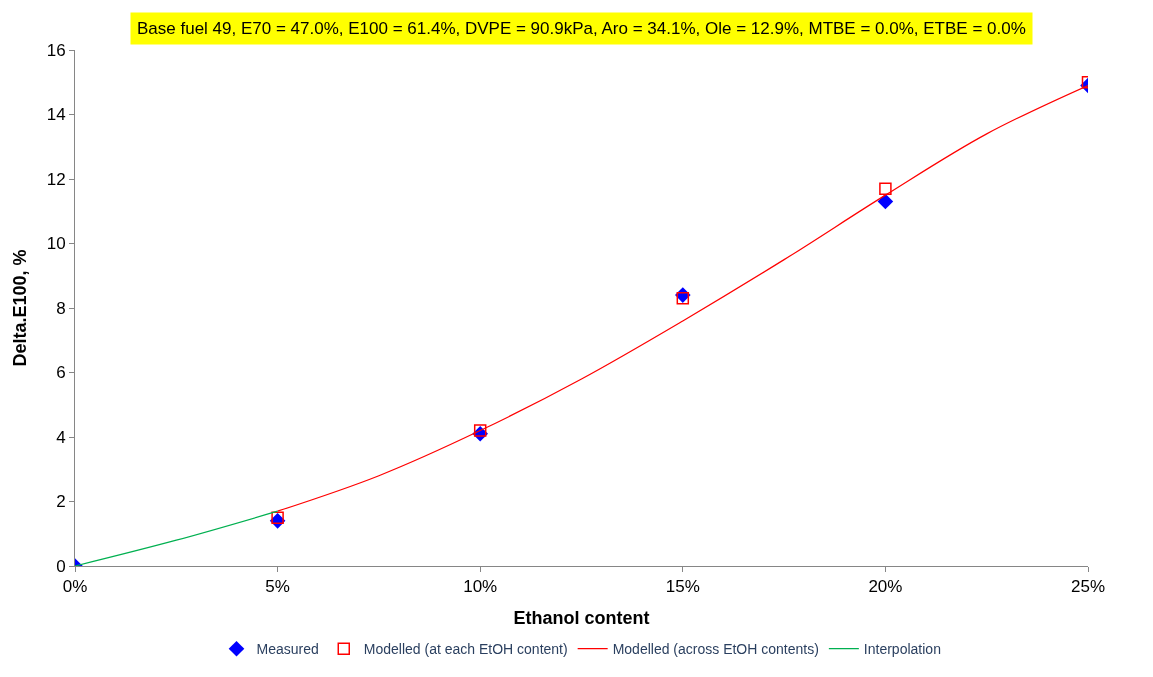 Image resolution: width=1153 pixels, height=677 pixels. What do you see at coordinates (581, 28) in the screenshot?
I see `chart-title: Base fuel 49, E70 = 47.0%, E100 = 61.4%, DVPE = 90.9kPa, Aro = 34.1%, Ole = 12.9%, MTBE = 0.0%, ETBE = 0.0%` at bounding box center [581, 28].